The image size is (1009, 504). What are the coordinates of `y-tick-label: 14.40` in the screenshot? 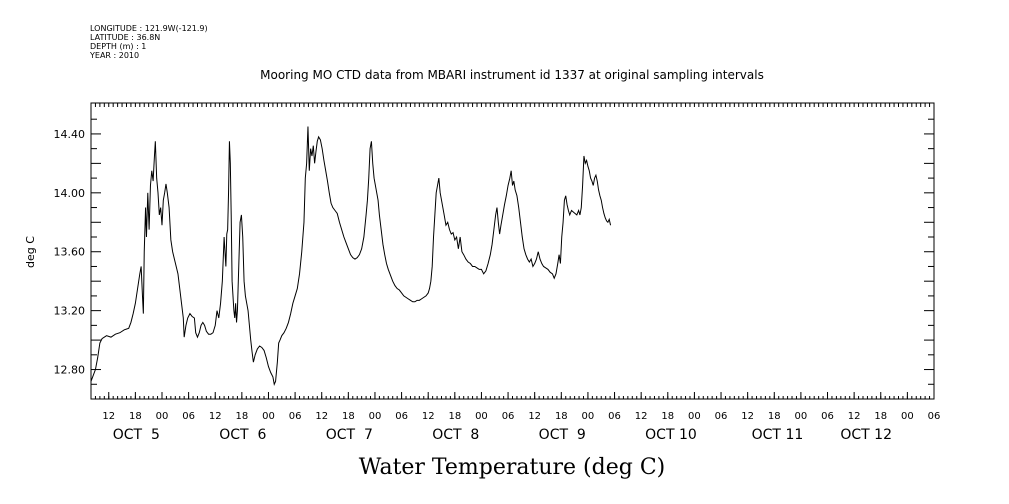 It's located at (70, 134).